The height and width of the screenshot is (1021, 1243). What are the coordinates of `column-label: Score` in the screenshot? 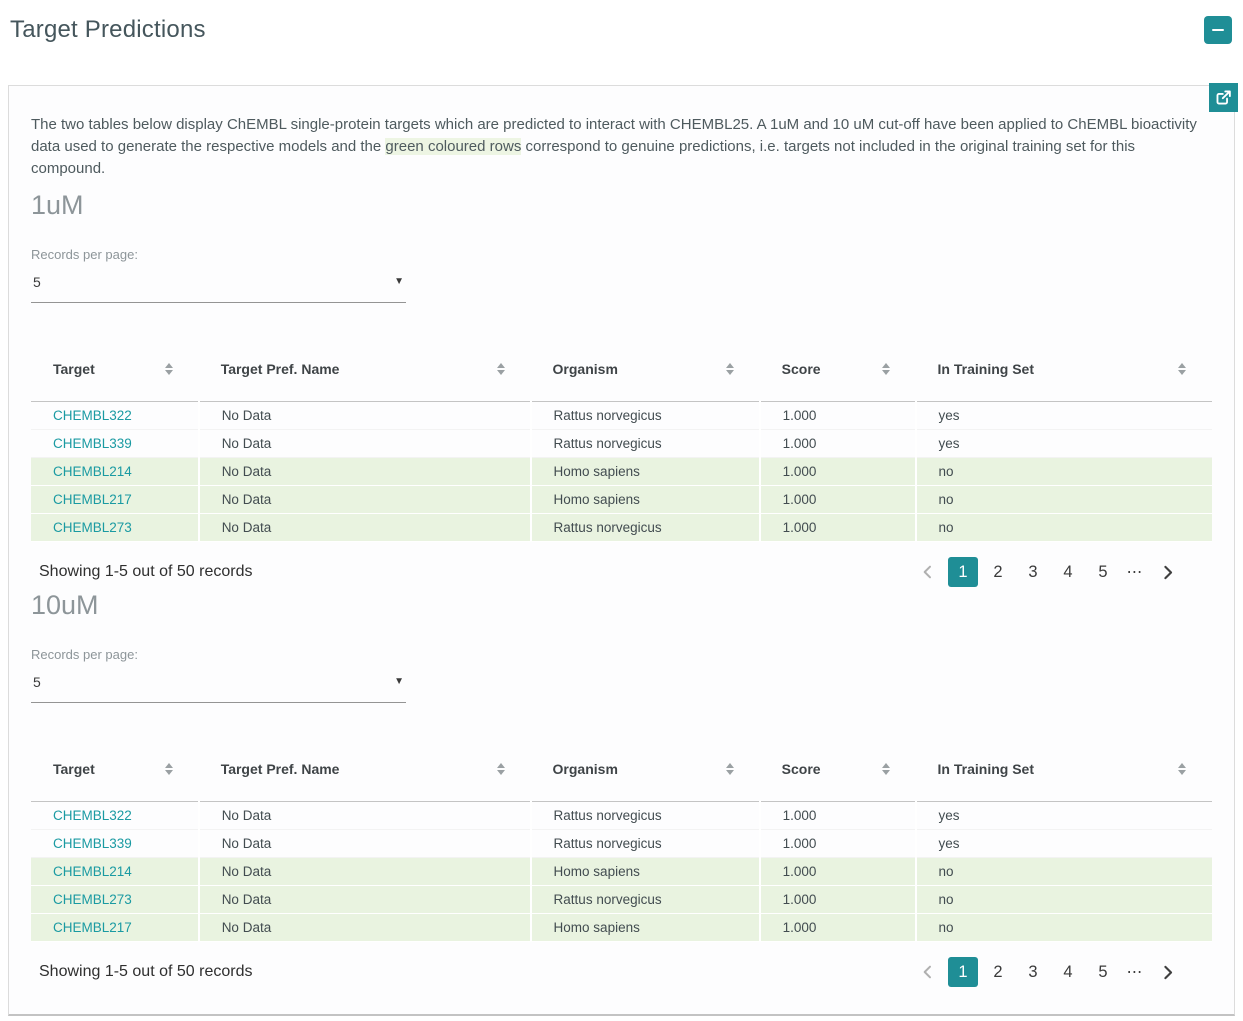 It's located at (801, 769).